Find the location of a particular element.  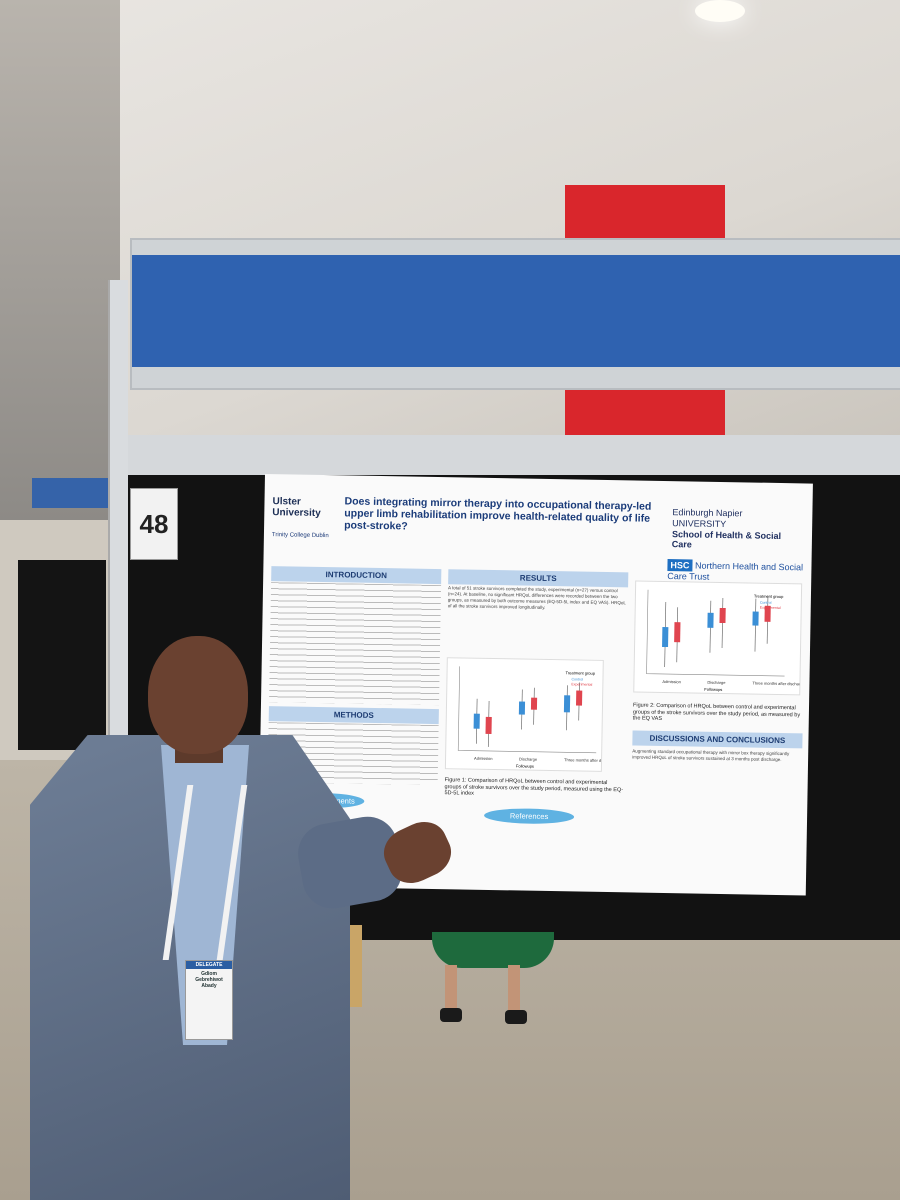

references-heading: References is located at coordinates (529, 816).